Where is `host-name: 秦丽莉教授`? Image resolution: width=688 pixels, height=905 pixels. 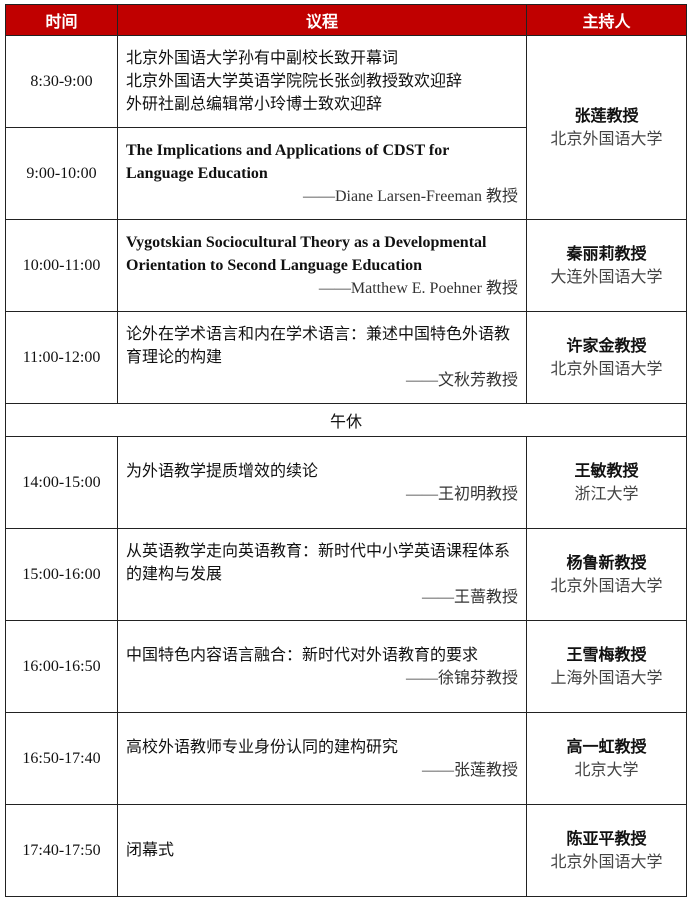 host-name: 秦丽莉教授 is located at coordinates (606, 254).